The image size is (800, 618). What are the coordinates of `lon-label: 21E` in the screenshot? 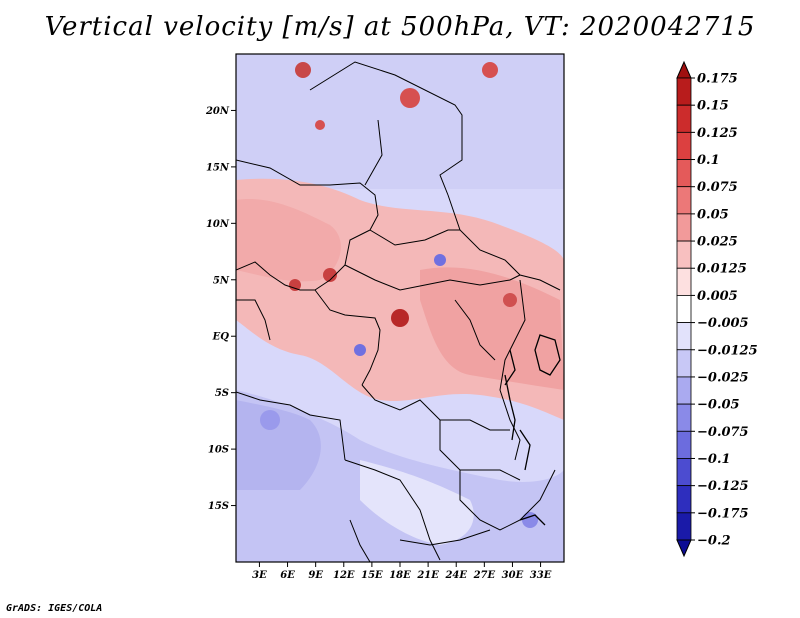 It's located at (427, 575).